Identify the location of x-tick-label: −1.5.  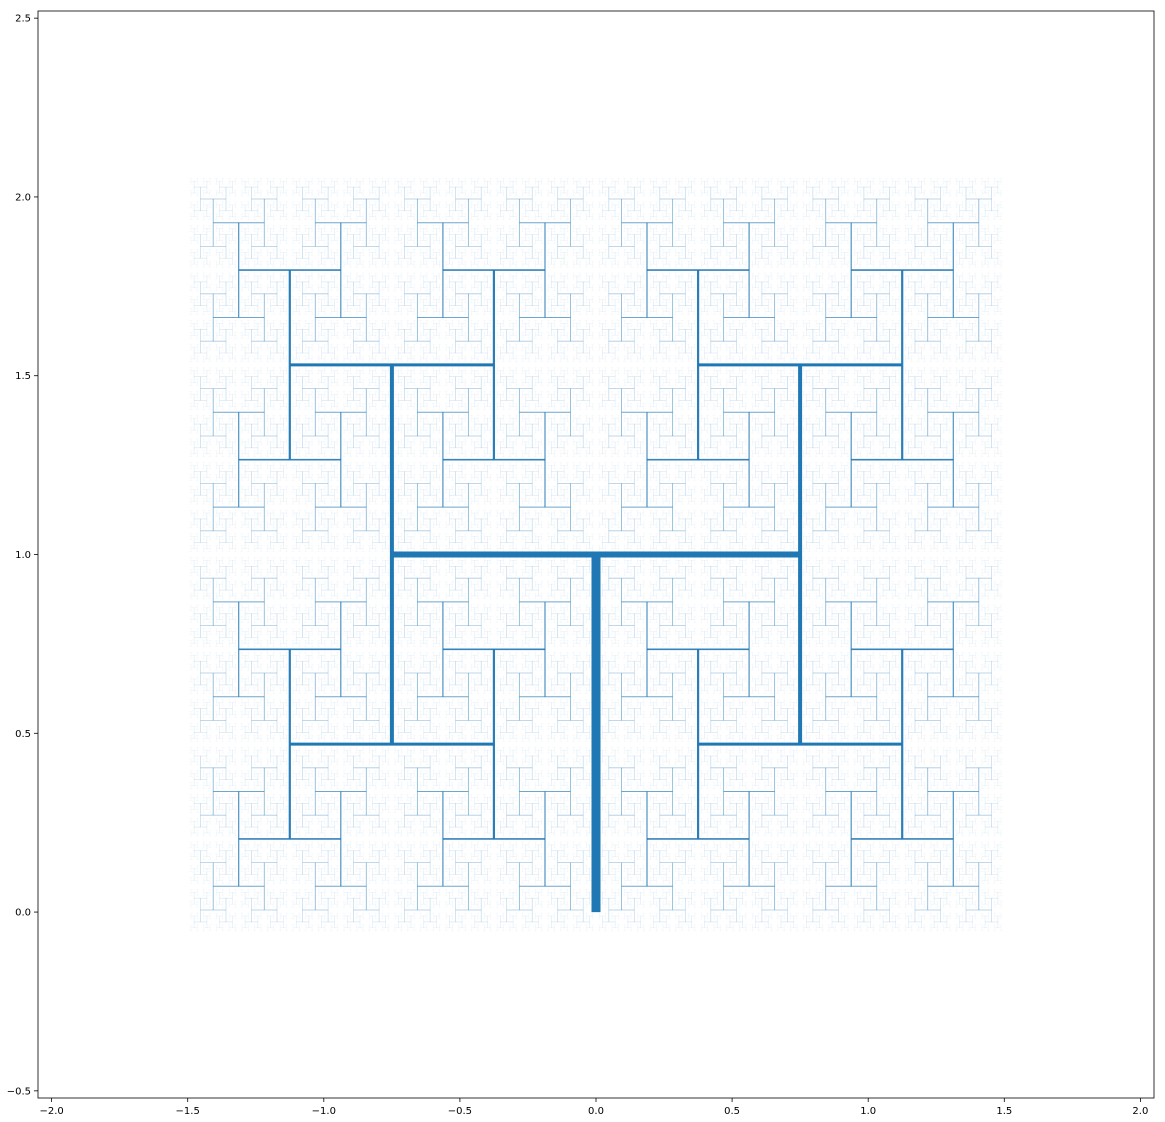
(188, 1111).